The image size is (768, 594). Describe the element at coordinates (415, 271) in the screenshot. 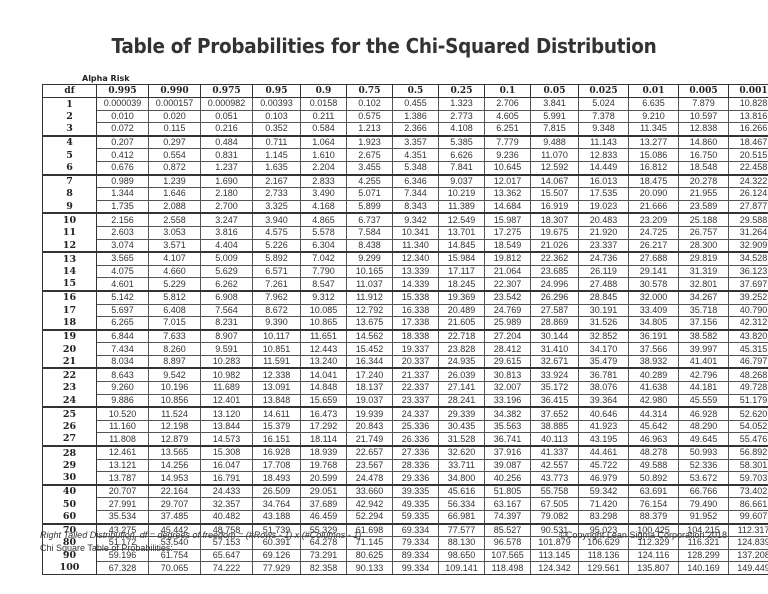

I see `value-cell: 13.339` at that location.